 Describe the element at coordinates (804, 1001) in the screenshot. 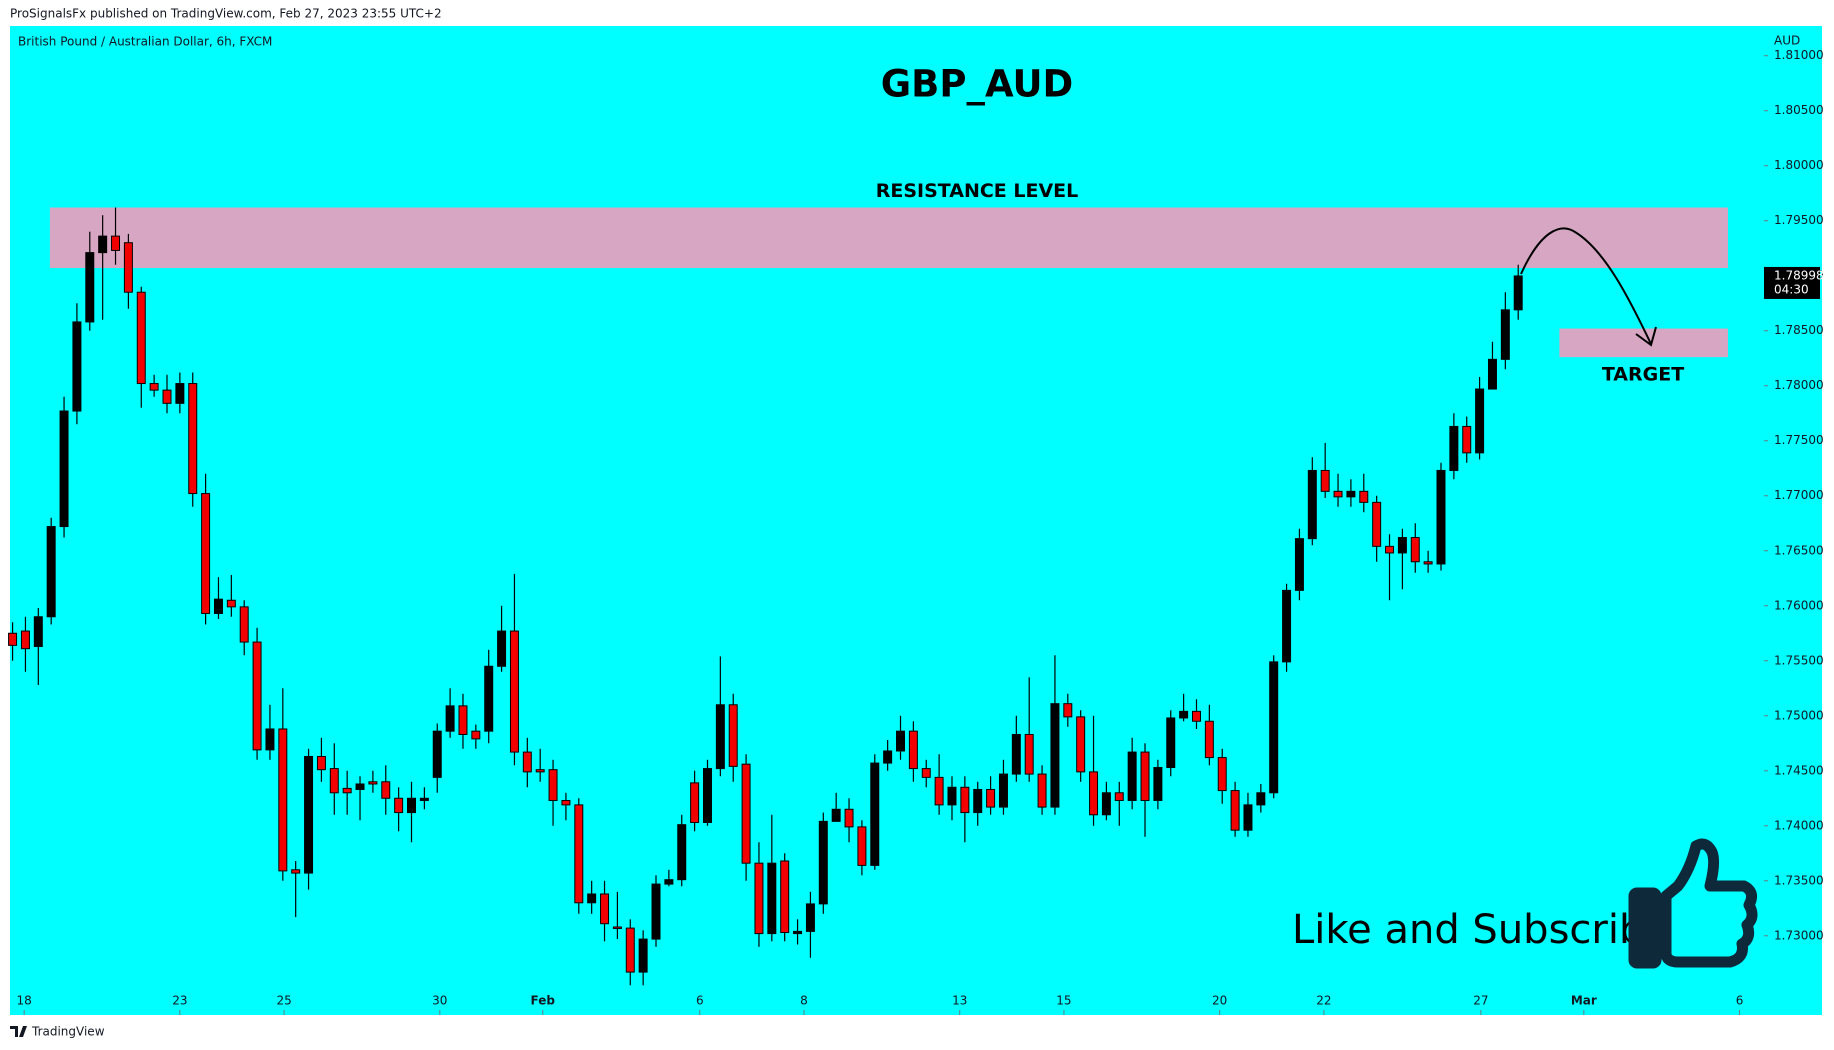

I see `x-tick-label: 8` at that location.